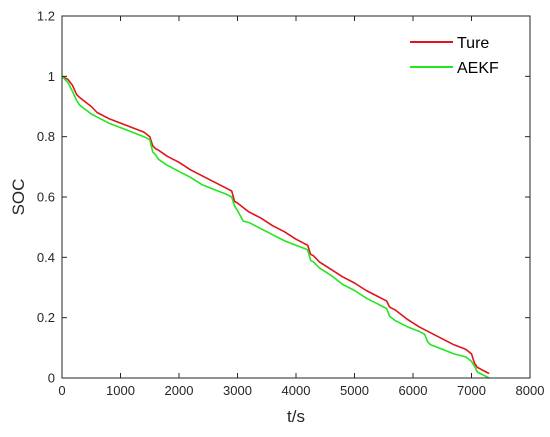 This screenshot has width=550, height=437. Describe the element at coordinates (51, 378) in the screenshot. I see `y-tick-label: 0` at that location.